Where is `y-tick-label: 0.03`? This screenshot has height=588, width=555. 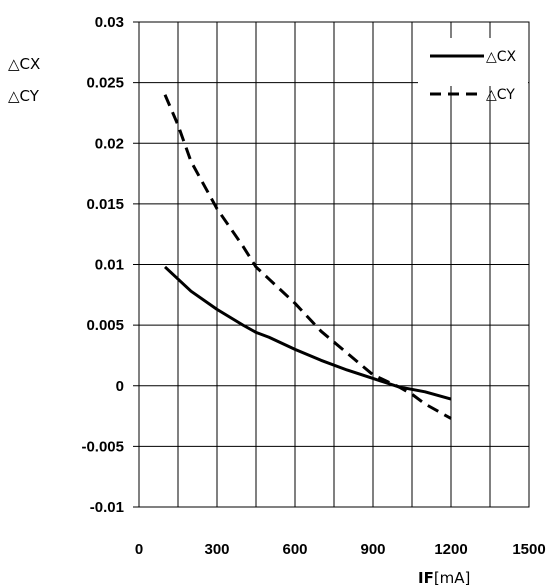
y-tick-label: 0.03 is located at coordinates (109, 22).